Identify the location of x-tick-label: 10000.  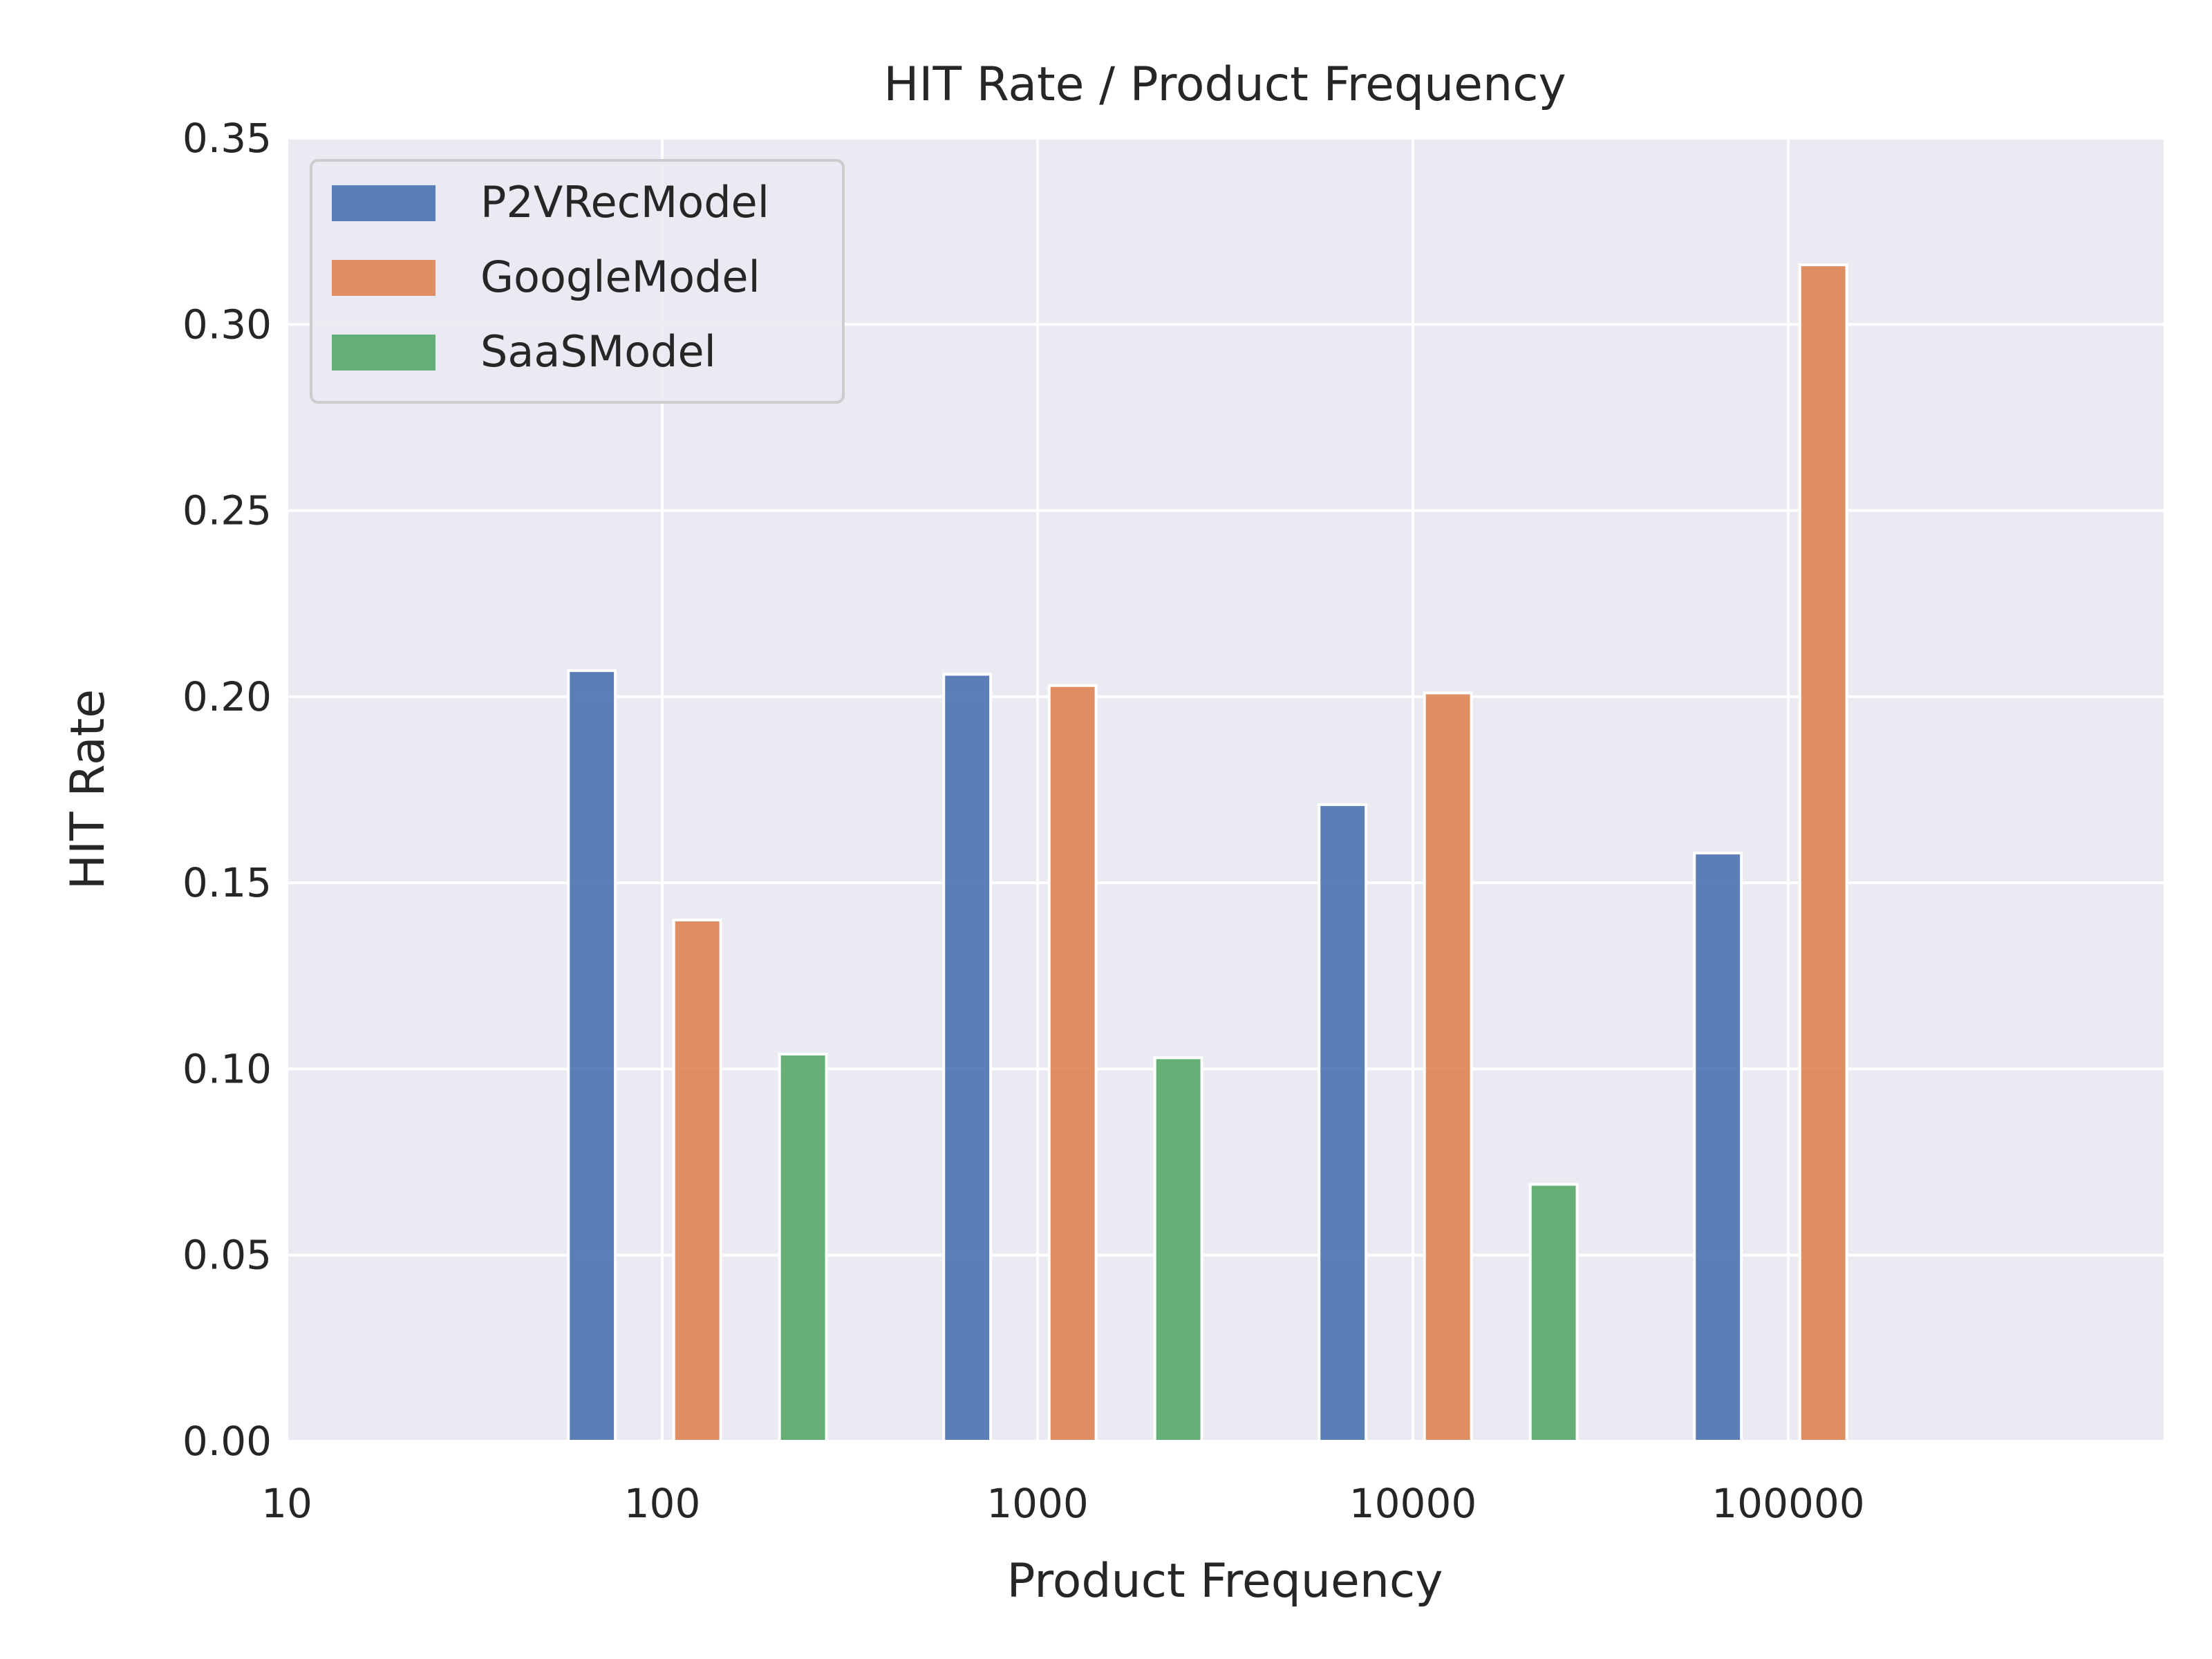
(1413, 1503).